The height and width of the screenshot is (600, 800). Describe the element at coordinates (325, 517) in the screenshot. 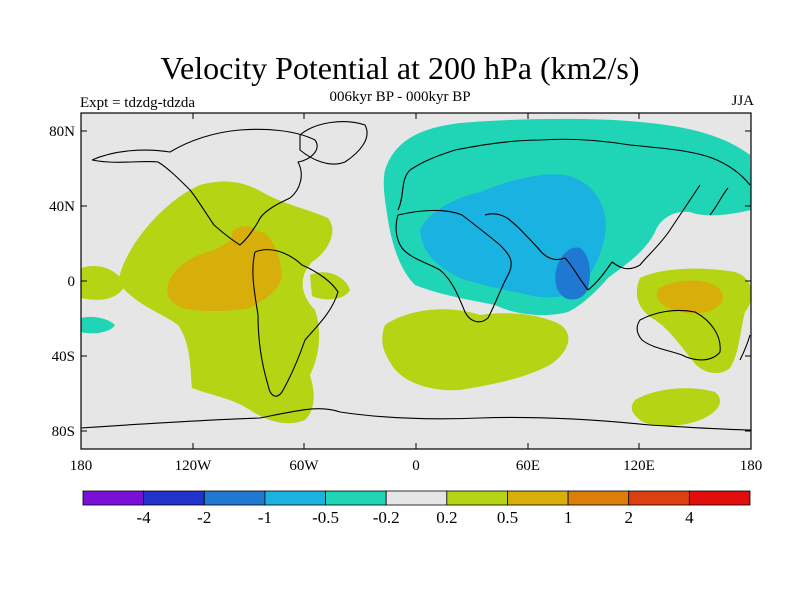

I see `colorbar-label: -0.5` at that location.